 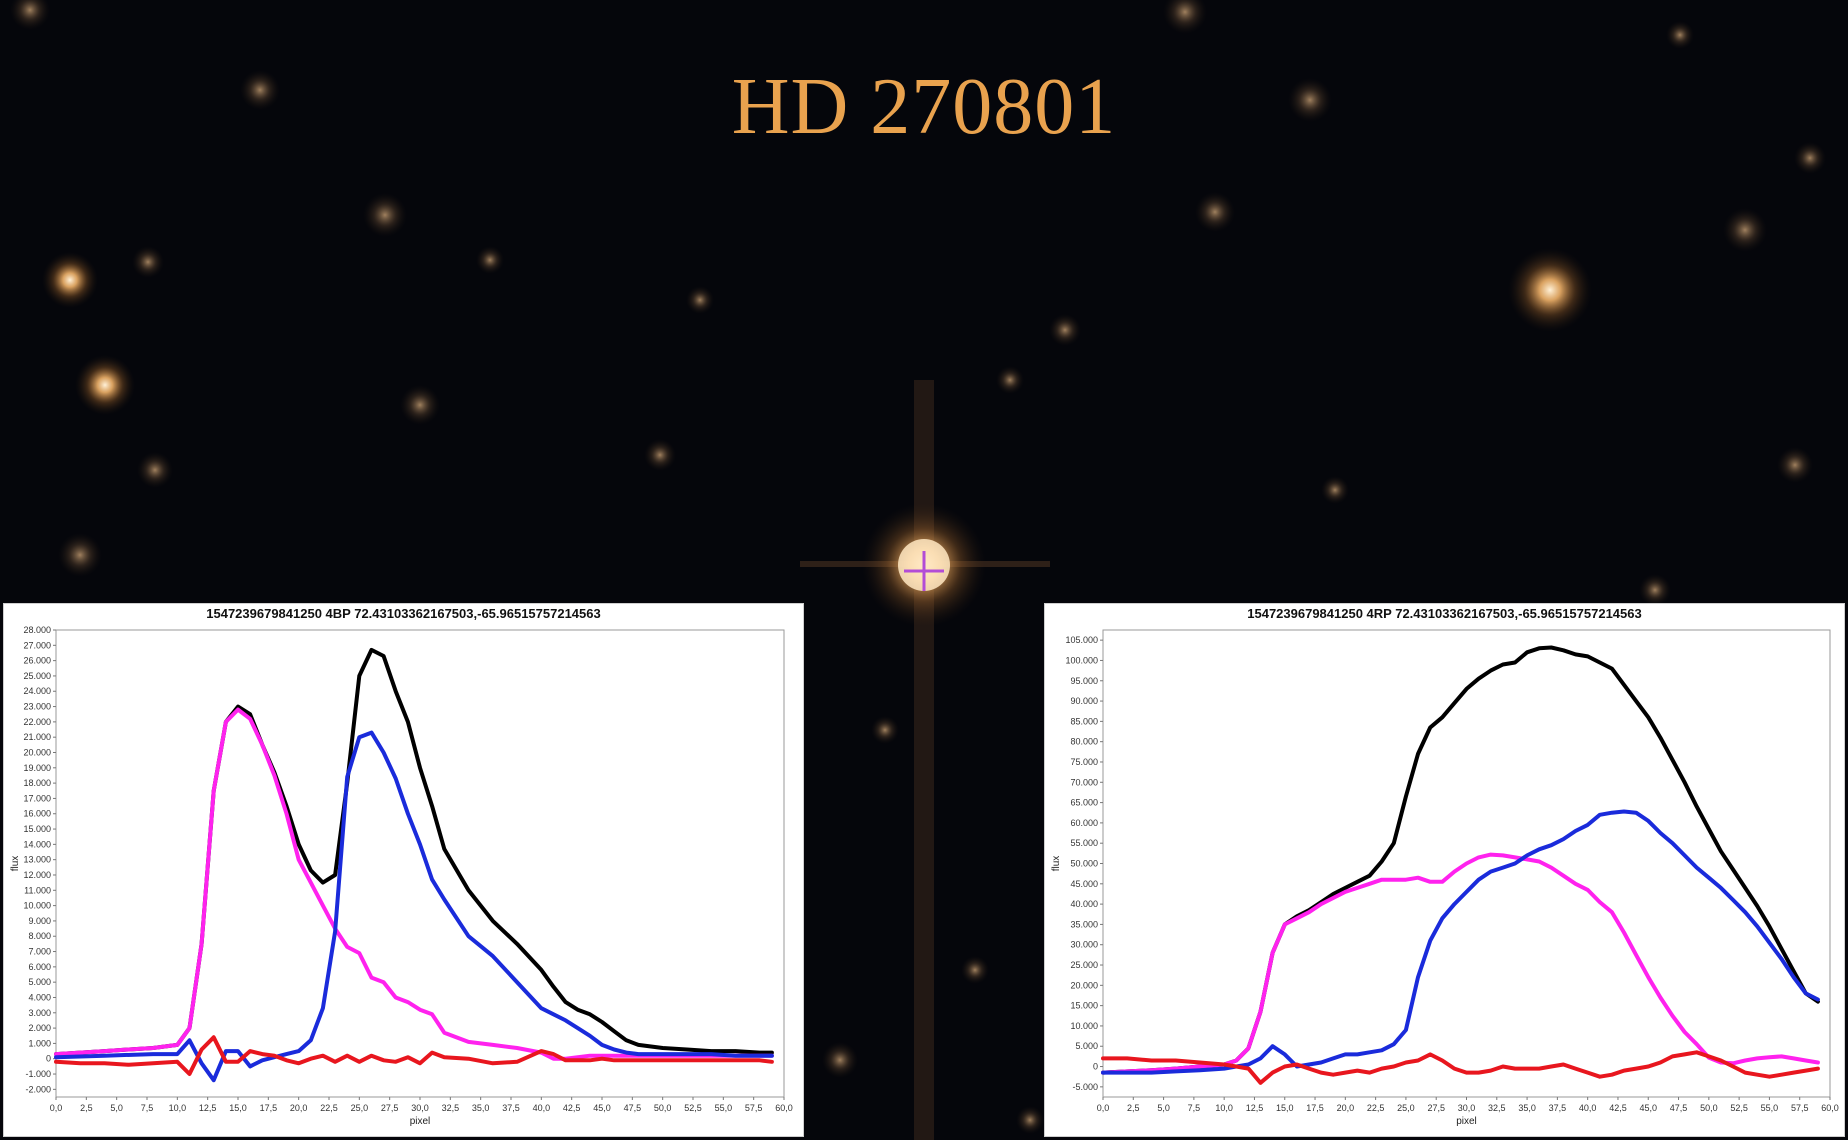 What do you see at coordinates (1084, 762) in the screenshot?
I see `y-tick-label: 75.000` at bounding box center [1084, 762].